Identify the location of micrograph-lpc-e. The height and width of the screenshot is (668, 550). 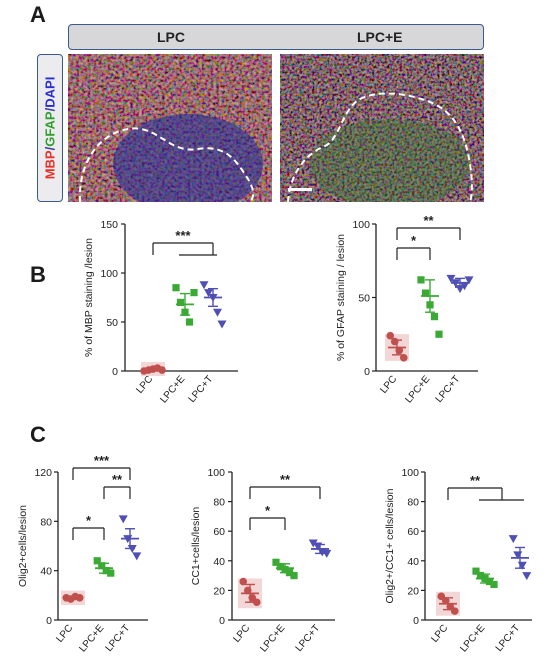
(382, 128).